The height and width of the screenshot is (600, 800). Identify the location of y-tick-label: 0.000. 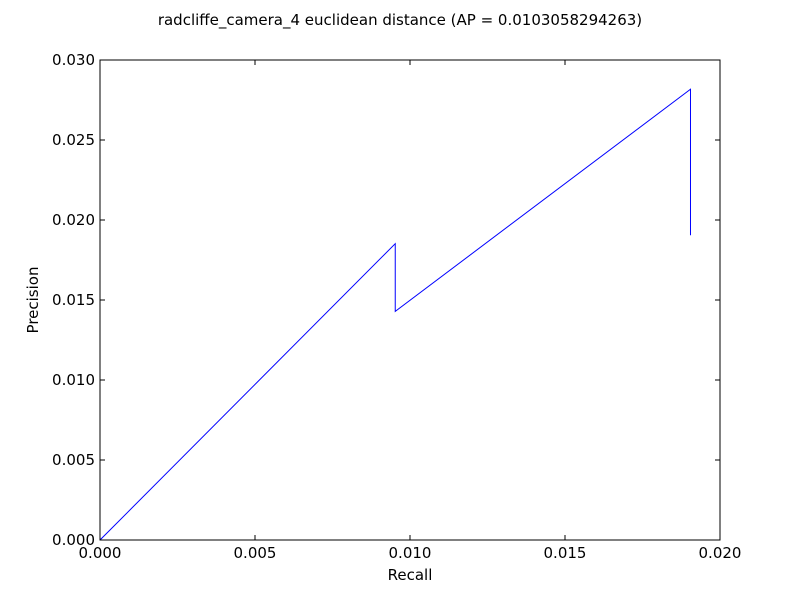
(73, 540).